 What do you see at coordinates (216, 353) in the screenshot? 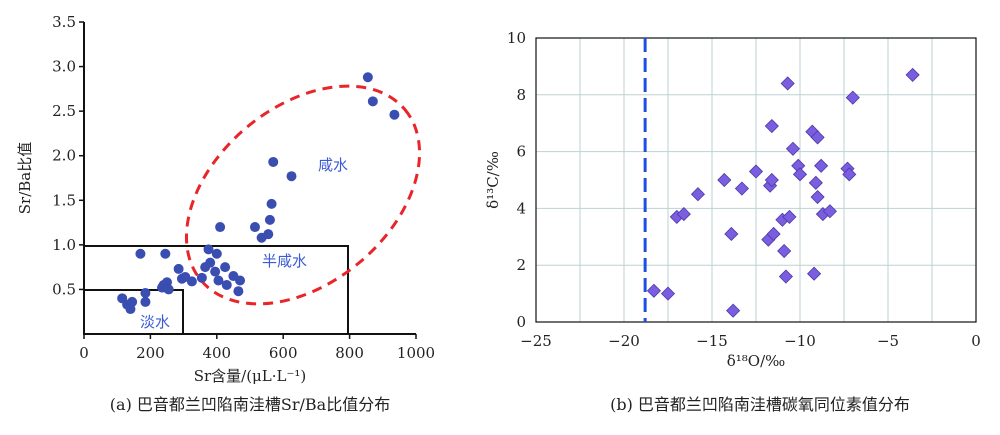
I see `x-tick-label-a: 400` at bounding box center [216, 353].